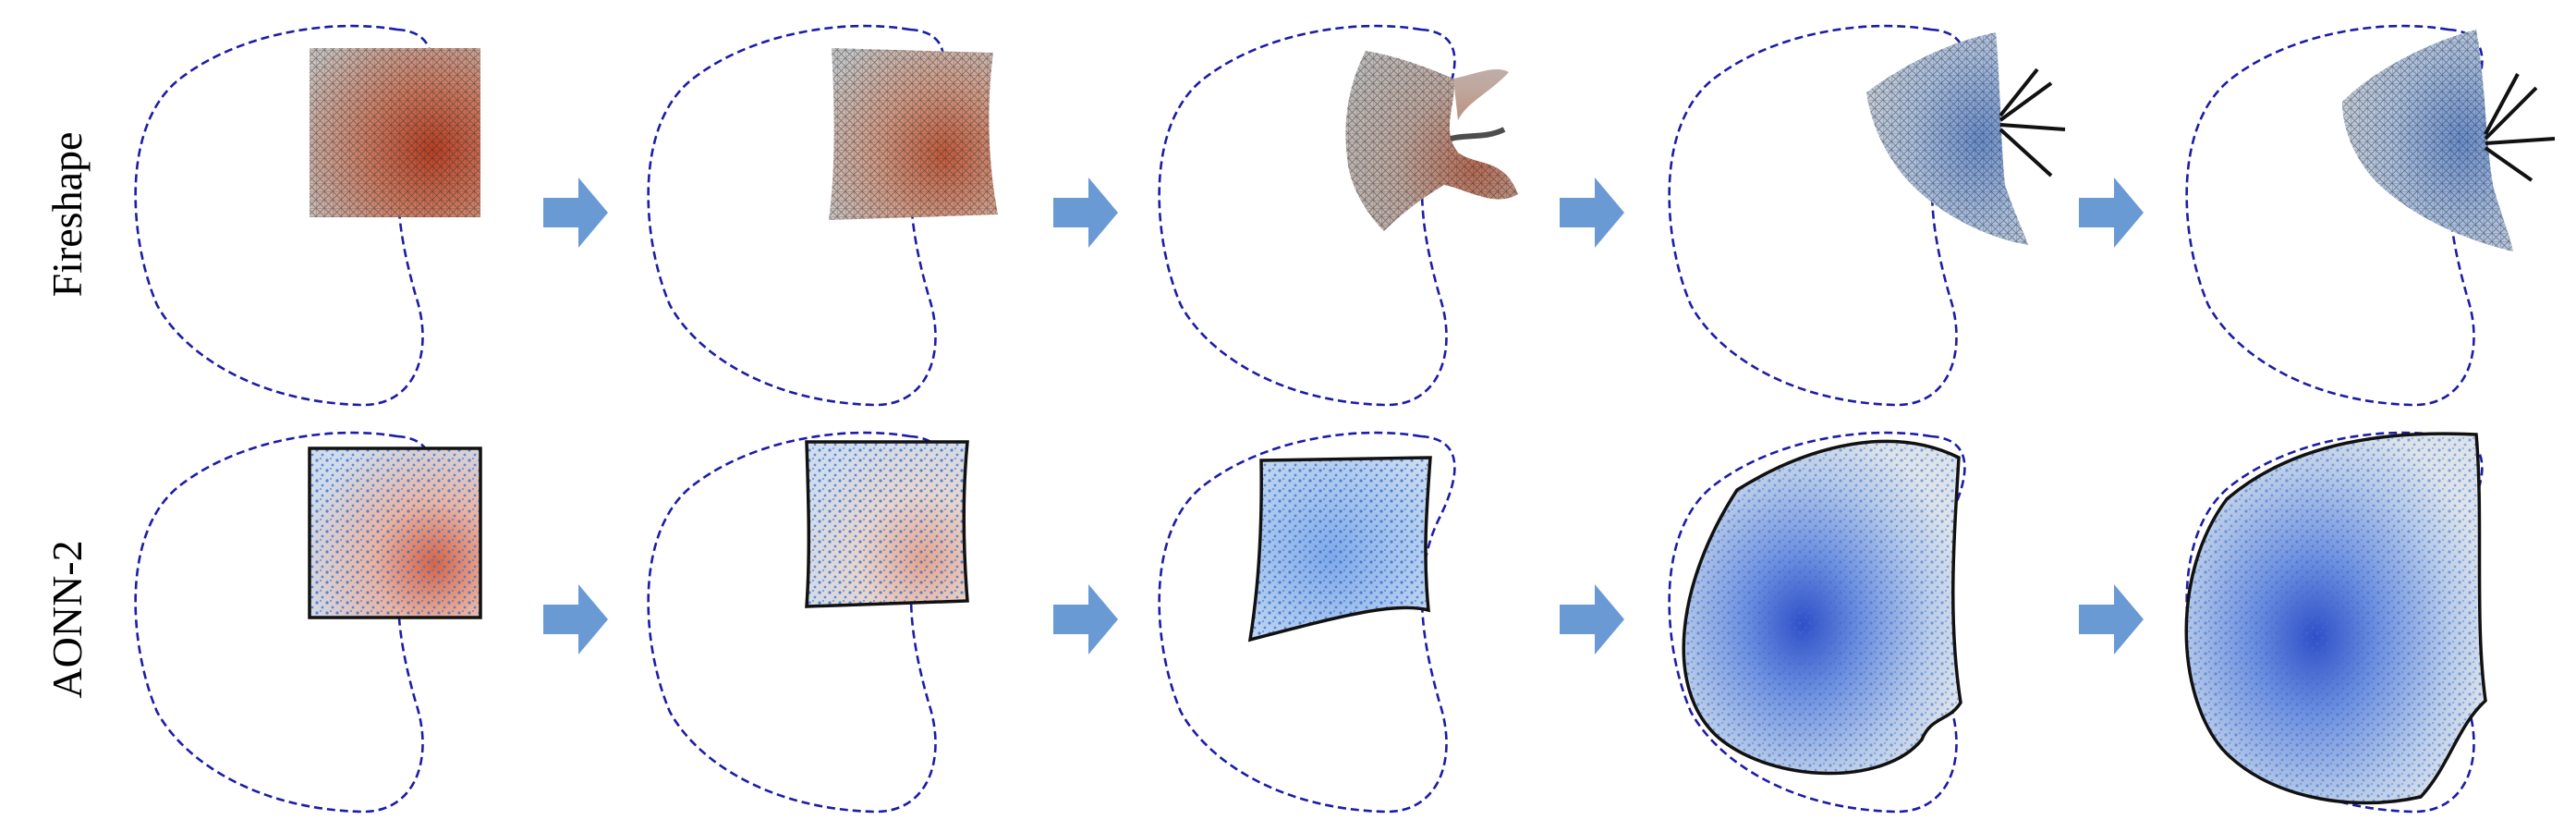  I want to click on row-label-fireshape: Fireshape, so click(67, 215).